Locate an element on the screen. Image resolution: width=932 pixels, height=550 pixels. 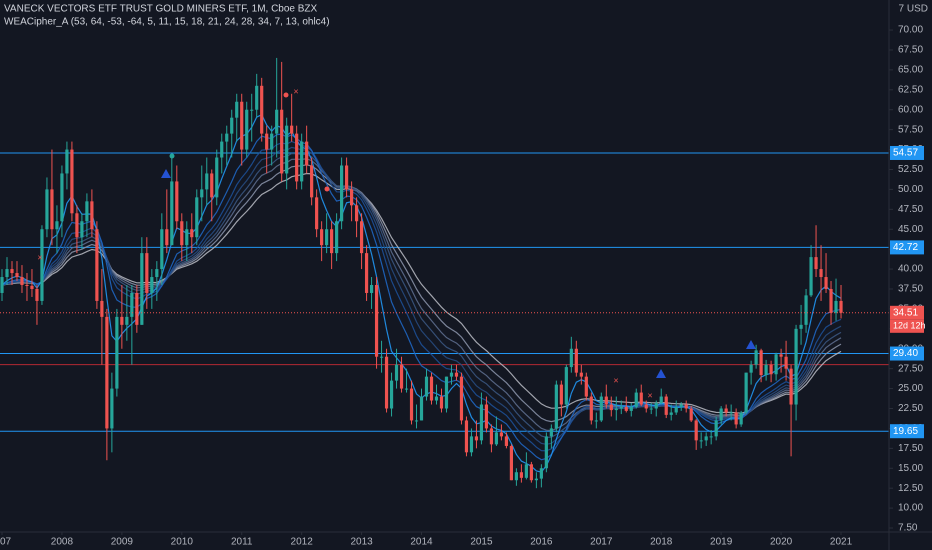
x-tick-label: 2015 is located at coordinates (481, 542).